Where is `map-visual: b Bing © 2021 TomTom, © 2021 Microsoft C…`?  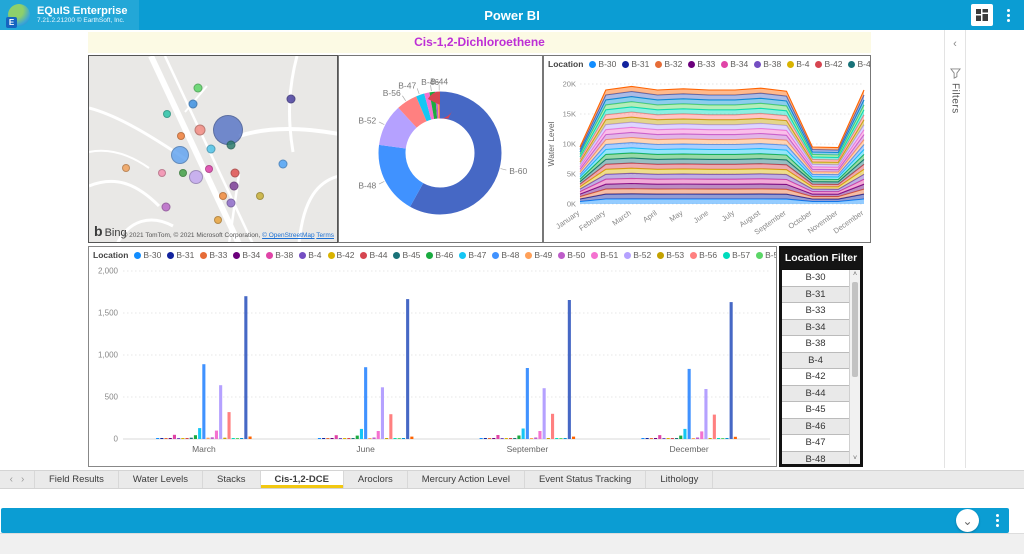 map-visual: b Bing © 2021 TomTom, © 2021 Microsoft C… is located at coordinates (213, 149).